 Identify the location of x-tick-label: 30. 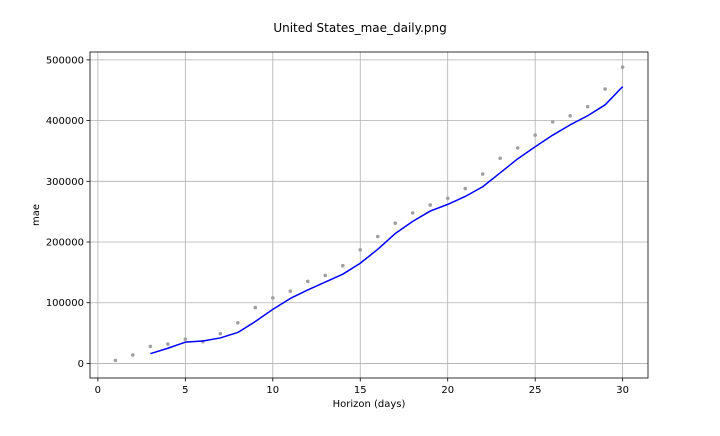
(622, 390).